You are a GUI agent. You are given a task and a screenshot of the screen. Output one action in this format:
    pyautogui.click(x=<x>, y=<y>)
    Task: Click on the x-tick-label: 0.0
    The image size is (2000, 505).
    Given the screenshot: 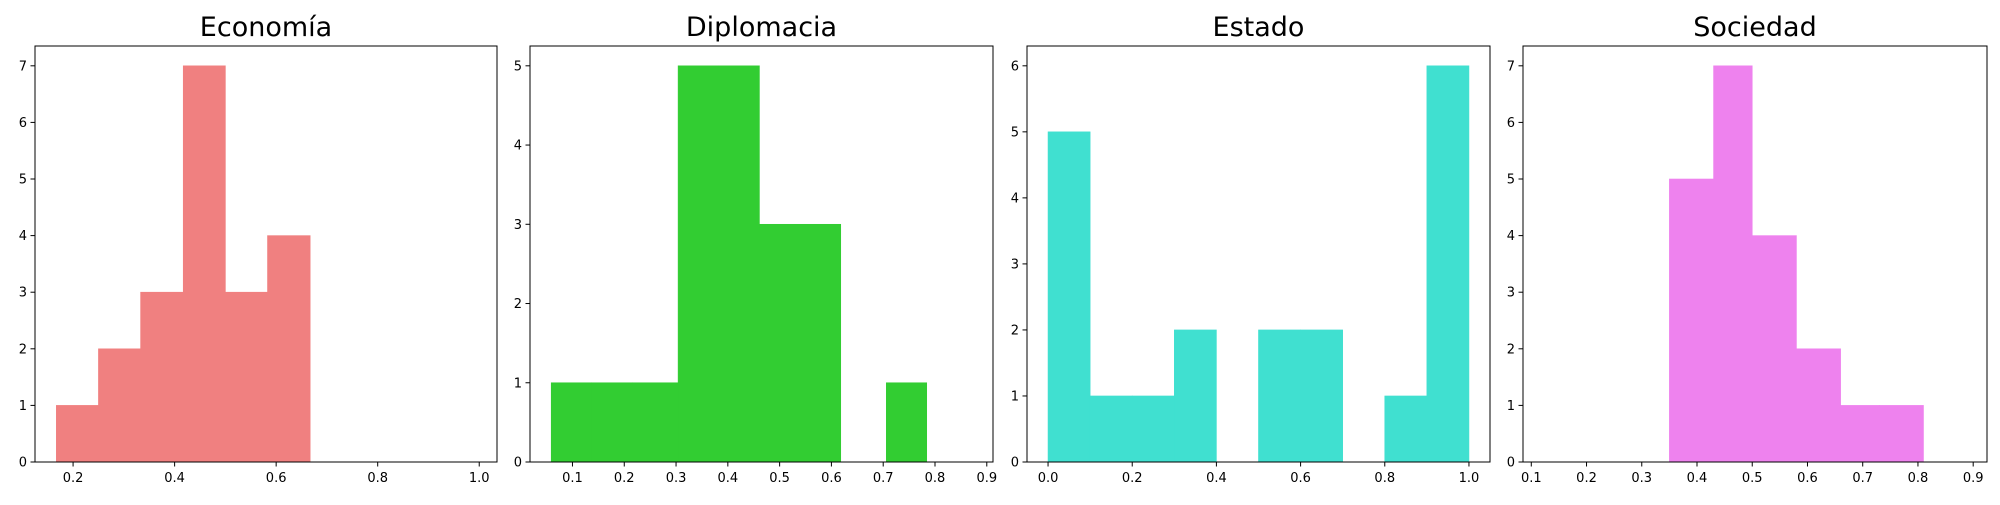 What is the action you would take?
    pyautogui.click(x=1048, y=478)
    